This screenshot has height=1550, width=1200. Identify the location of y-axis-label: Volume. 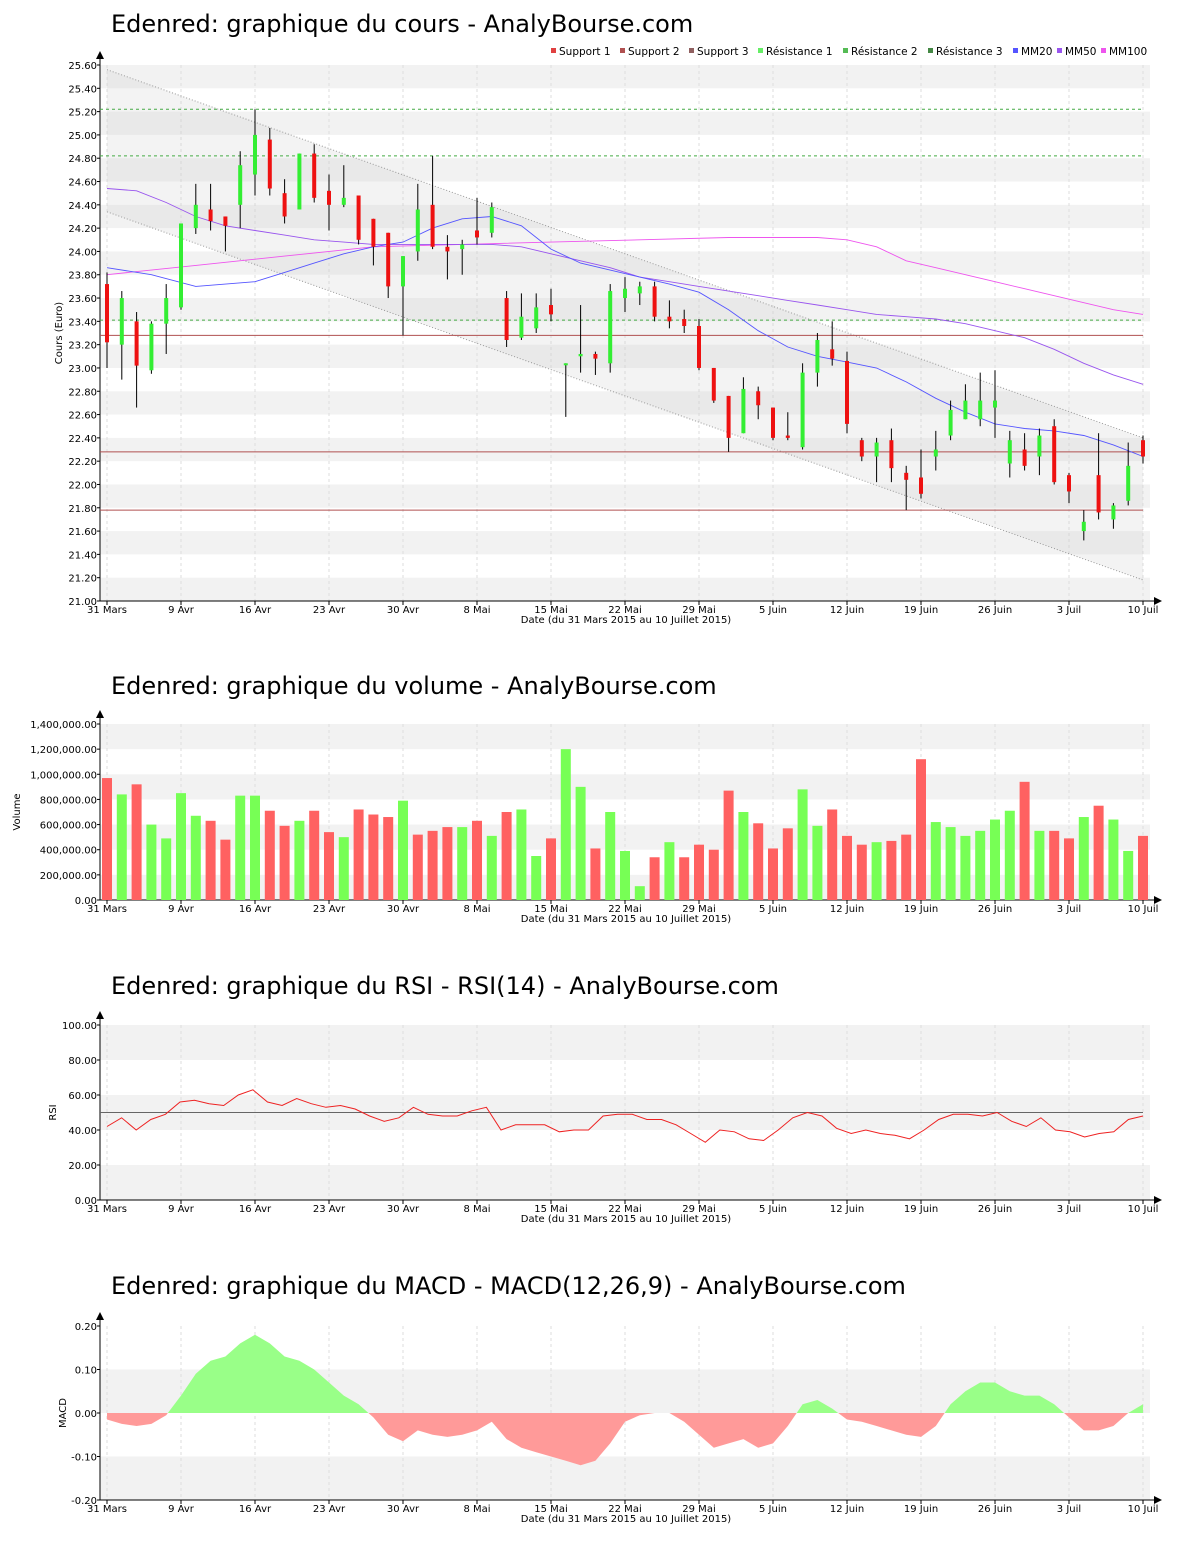
(17, 811).